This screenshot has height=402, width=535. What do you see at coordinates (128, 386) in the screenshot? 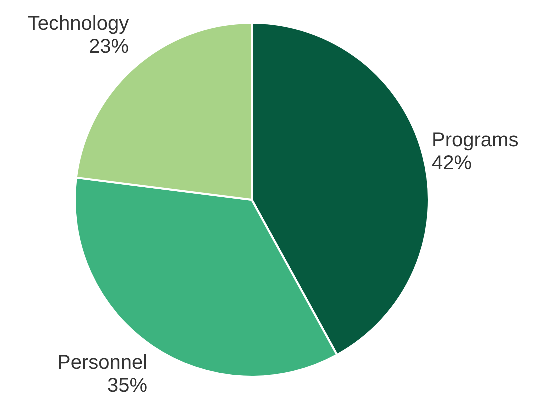
I see `data-label: 35%` at bounding box center [128, 386].